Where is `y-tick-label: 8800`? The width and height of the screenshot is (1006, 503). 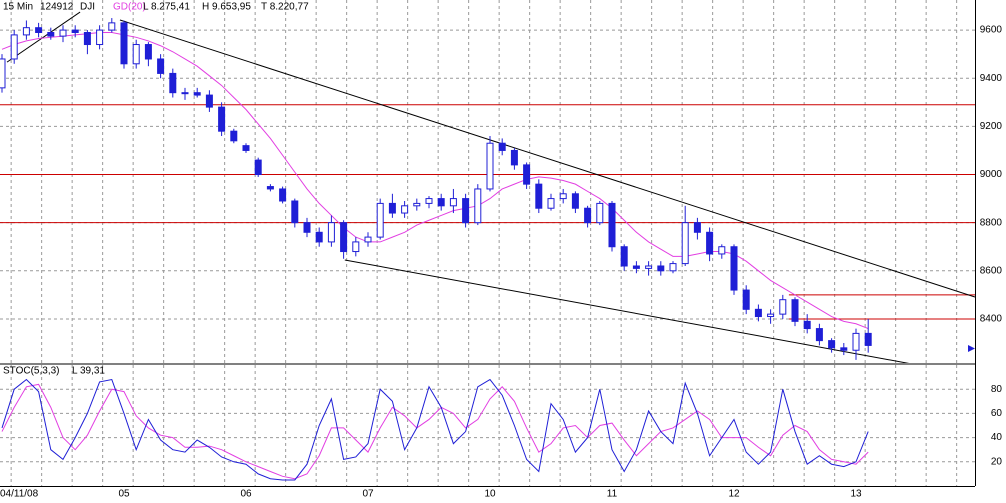 y-tick-label: 8800 is located at coordinates (991, 222).